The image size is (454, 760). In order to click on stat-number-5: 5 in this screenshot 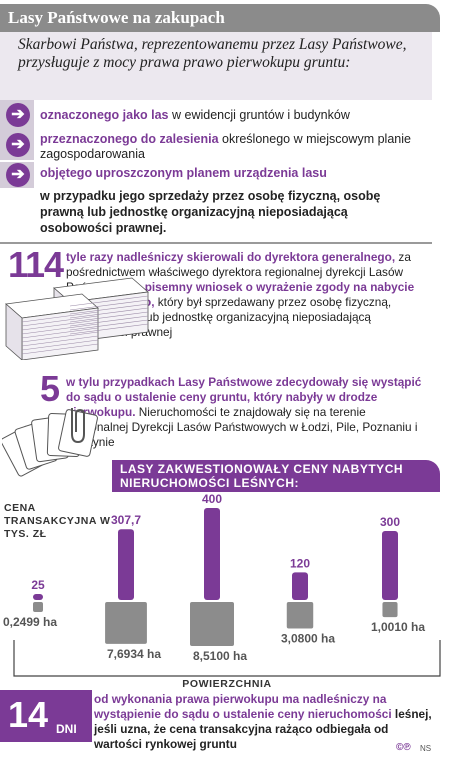, I will do `click(50, 388)`.